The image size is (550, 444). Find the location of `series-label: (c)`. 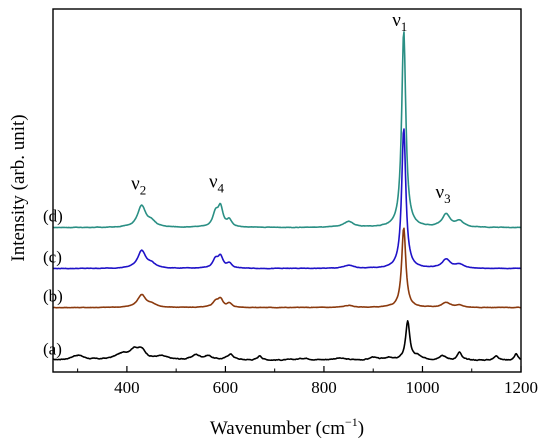

series-label: (c) is located at coordinates (52, 257).